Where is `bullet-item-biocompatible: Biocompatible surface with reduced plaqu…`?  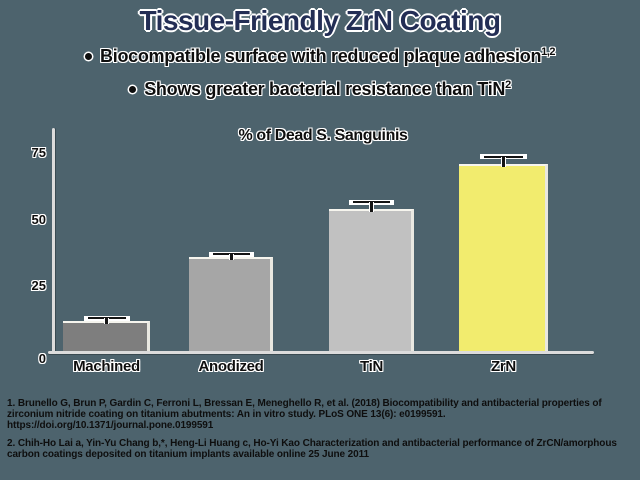 bullet-item-biocompatible: Biocompatible surface with reduced plaqu… is located at coordinates (320, 56).